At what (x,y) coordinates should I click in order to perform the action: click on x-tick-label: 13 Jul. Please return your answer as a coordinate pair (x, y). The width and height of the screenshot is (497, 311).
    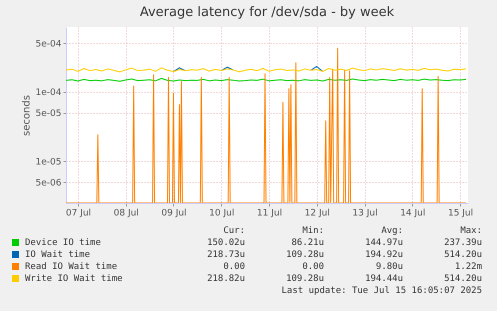
    Looking at the image, I should click on (365, 213).